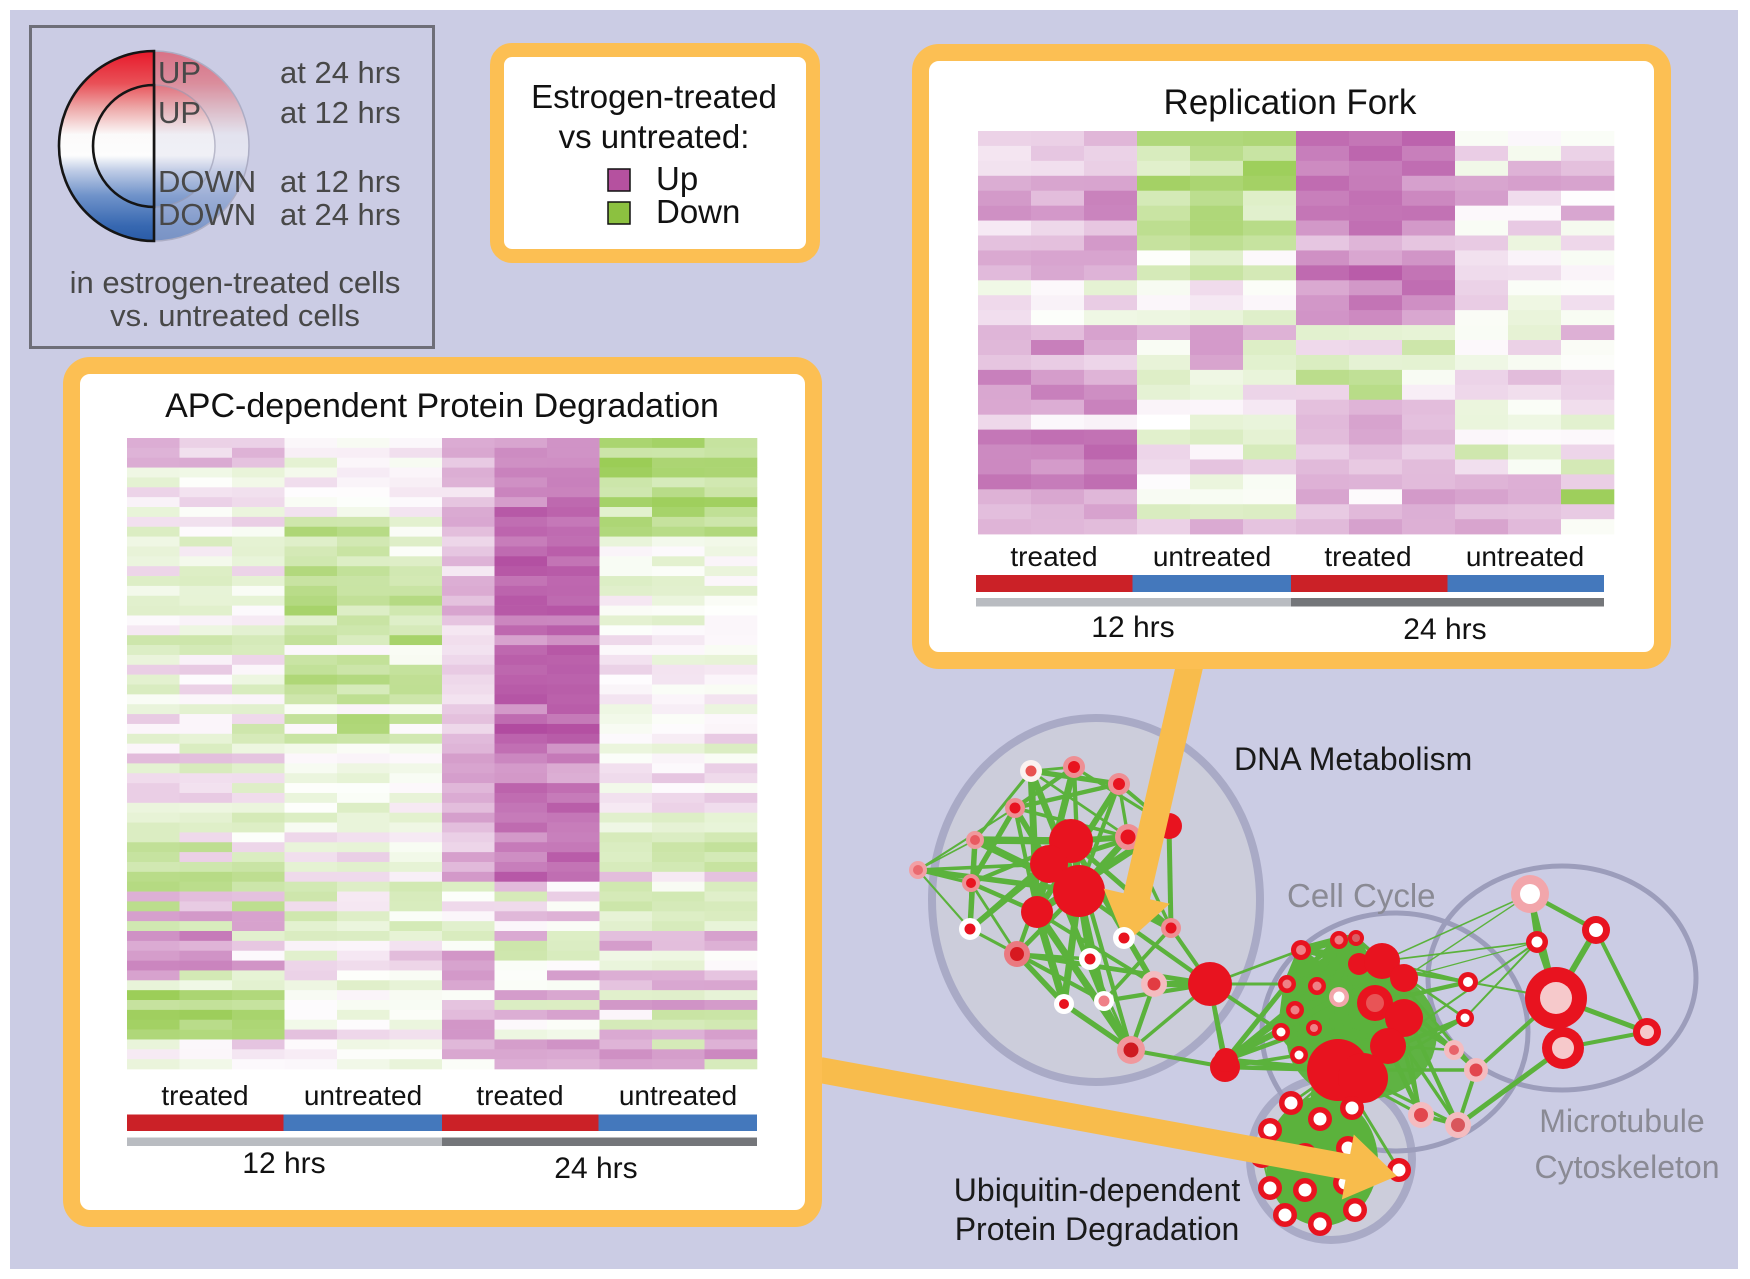  I want to click on svg-text: Cytoskeleton, so click(1627, 1167).